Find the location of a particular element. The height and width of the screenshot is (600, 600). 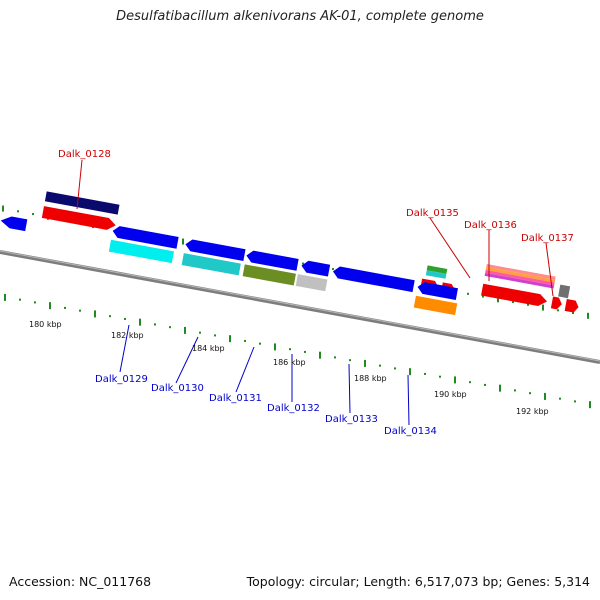

scale-label-186: 186 kbp is located at coordinates (289, 362).